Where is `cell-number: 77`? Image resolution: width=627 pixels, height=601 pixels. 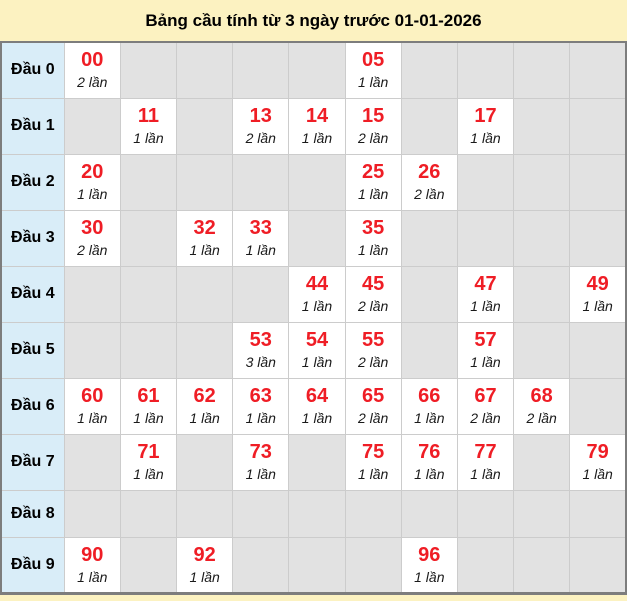
cell-number: 77 is located at coordinates (485, 452).